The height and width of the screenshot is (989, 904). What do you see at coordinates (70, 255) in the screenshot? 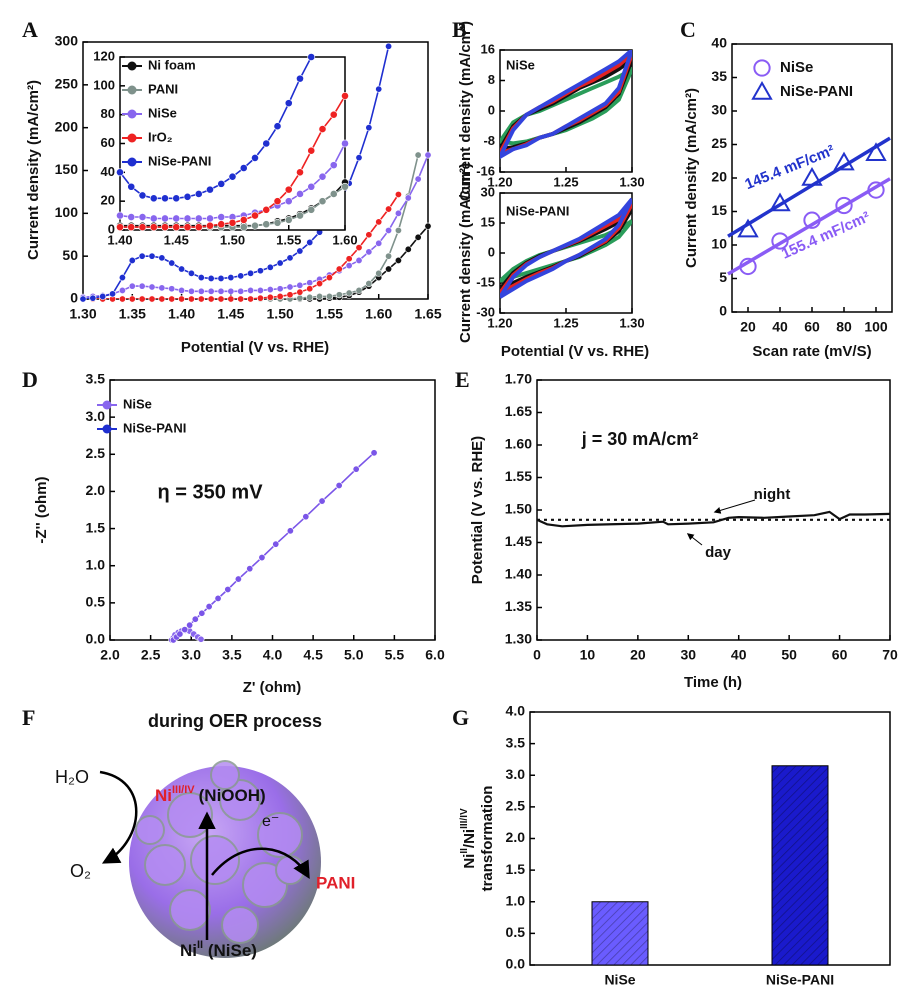
I see `y-tick-label: 50` at bounding box center [70, 255].